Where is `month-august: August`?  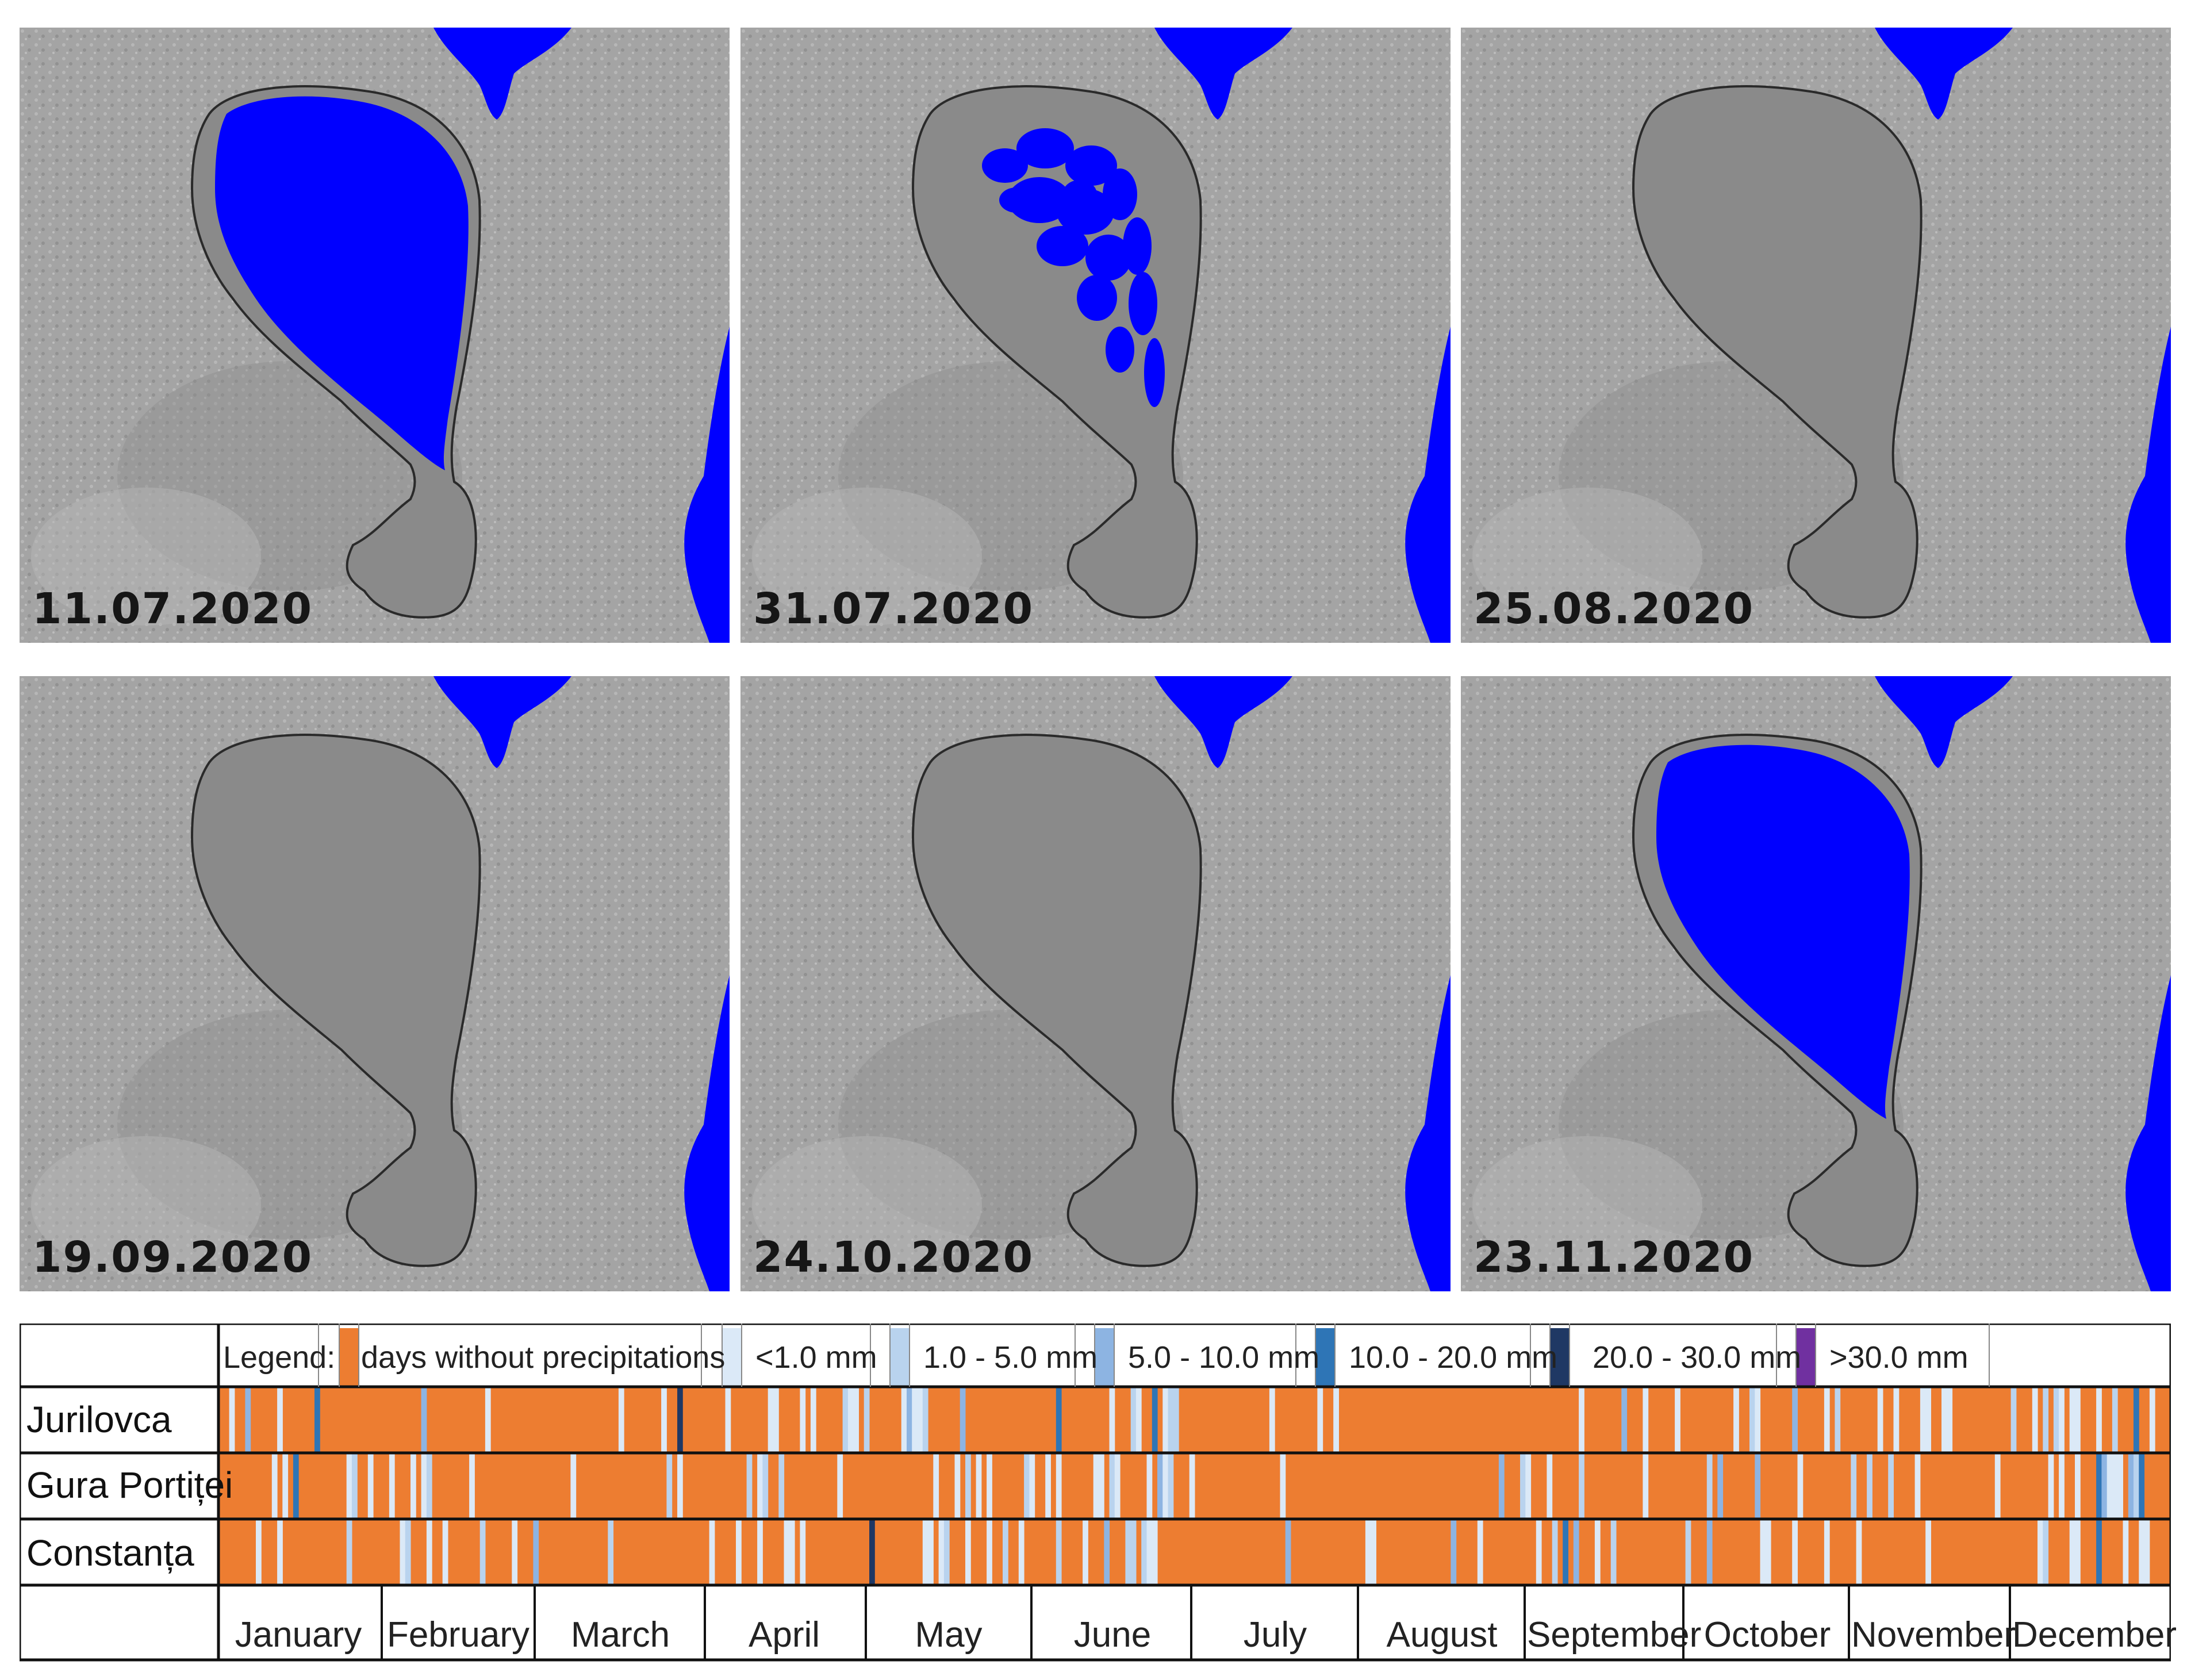
month-august: August is located at coordinates (1442, 1635).